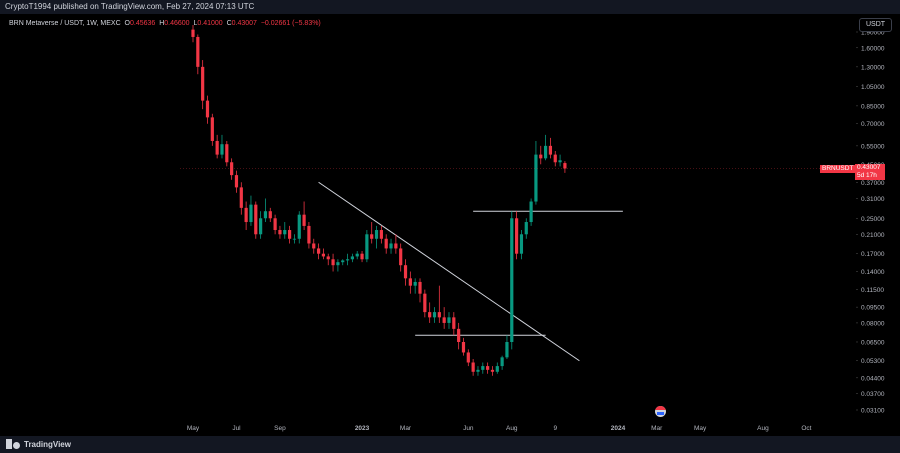  Describe the element at coordinates (873, 235) in the screenshot. I see `y-tick-label: 0.21000` at that location.